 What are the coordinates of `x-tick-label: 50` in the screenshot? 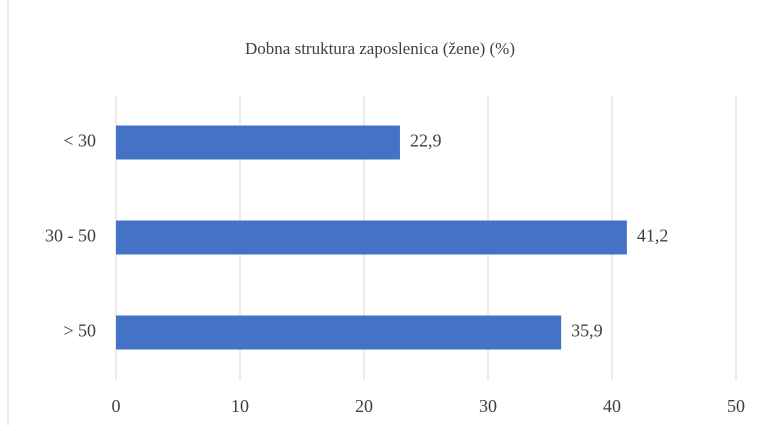 It's located at (736, 406).